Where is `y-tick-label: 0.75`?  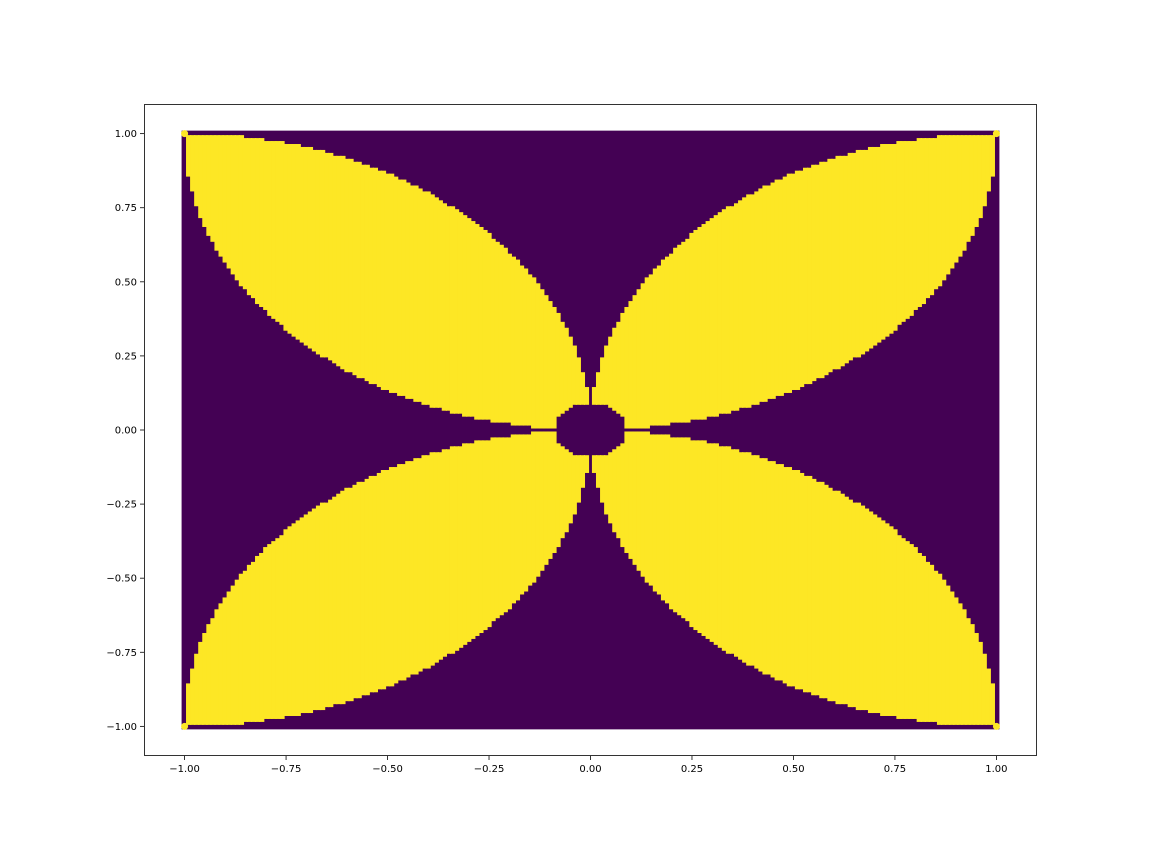
y-tick-label: 0.75 is located at coordinates (126, 208).